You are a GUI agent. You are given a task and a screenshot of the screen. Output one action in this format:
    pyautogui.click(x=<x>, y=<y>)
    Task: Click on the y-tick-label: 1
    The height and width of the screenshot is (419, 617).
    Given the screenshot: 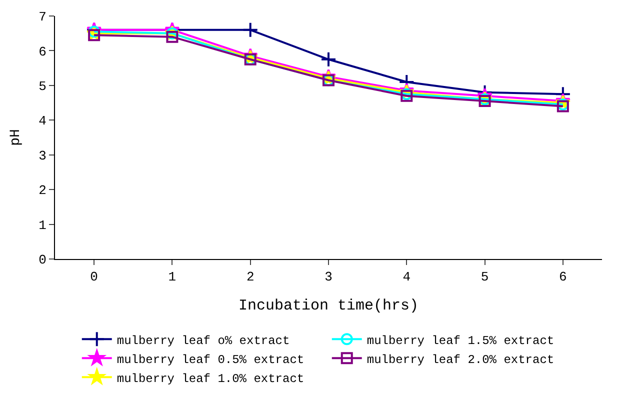 What is the action you would take?
    pyautogui.click(x=42, y=225)
    